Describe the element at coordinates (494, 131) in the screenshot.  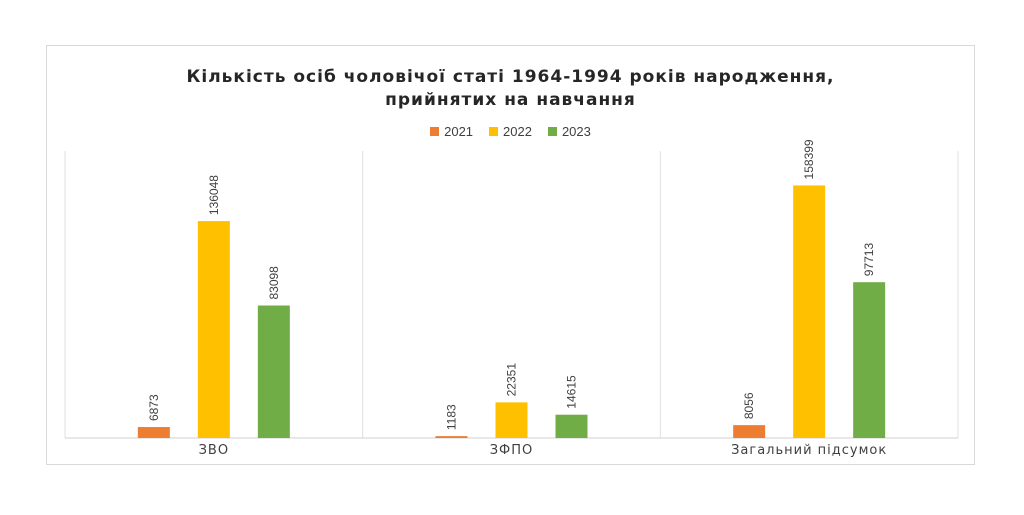
I see `legend-swatch-2022` at that location.